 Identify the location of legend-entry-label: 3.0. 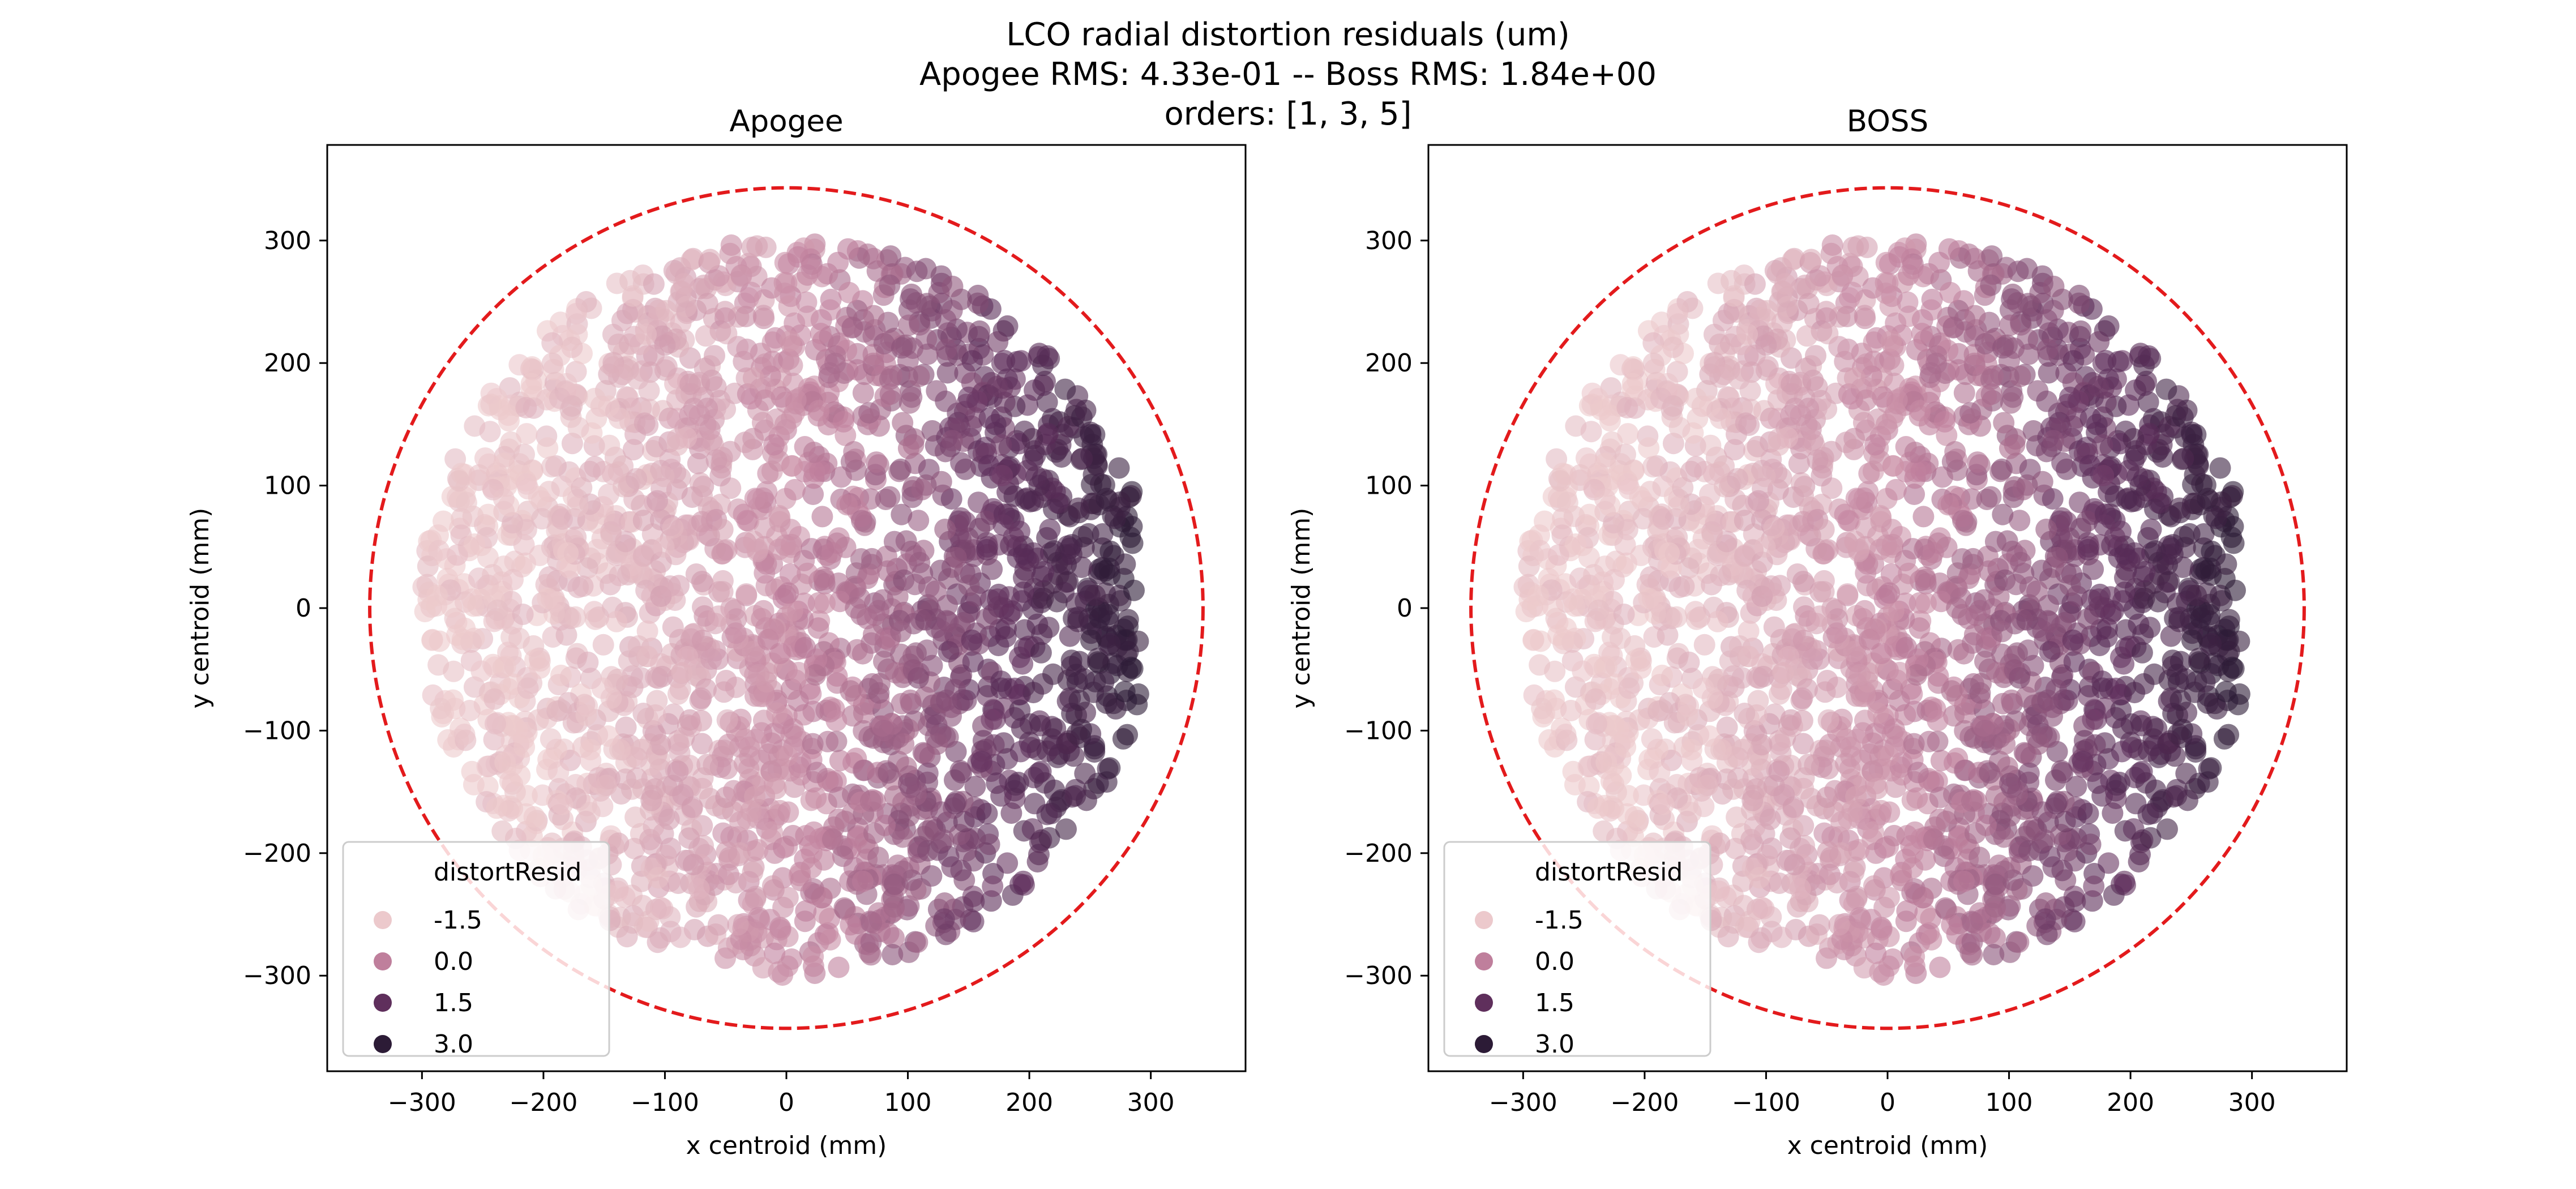
(1554, 1045).